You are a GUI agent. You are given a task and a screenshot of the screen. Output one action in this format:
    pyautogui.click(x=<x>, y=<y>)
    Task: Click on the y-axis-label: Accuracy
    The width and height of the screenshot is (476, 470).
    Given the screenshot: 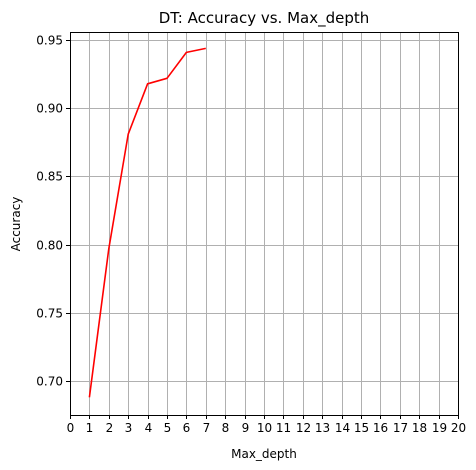 What is the action you would take?
    pyautogui.click(x=16, y=224)
    